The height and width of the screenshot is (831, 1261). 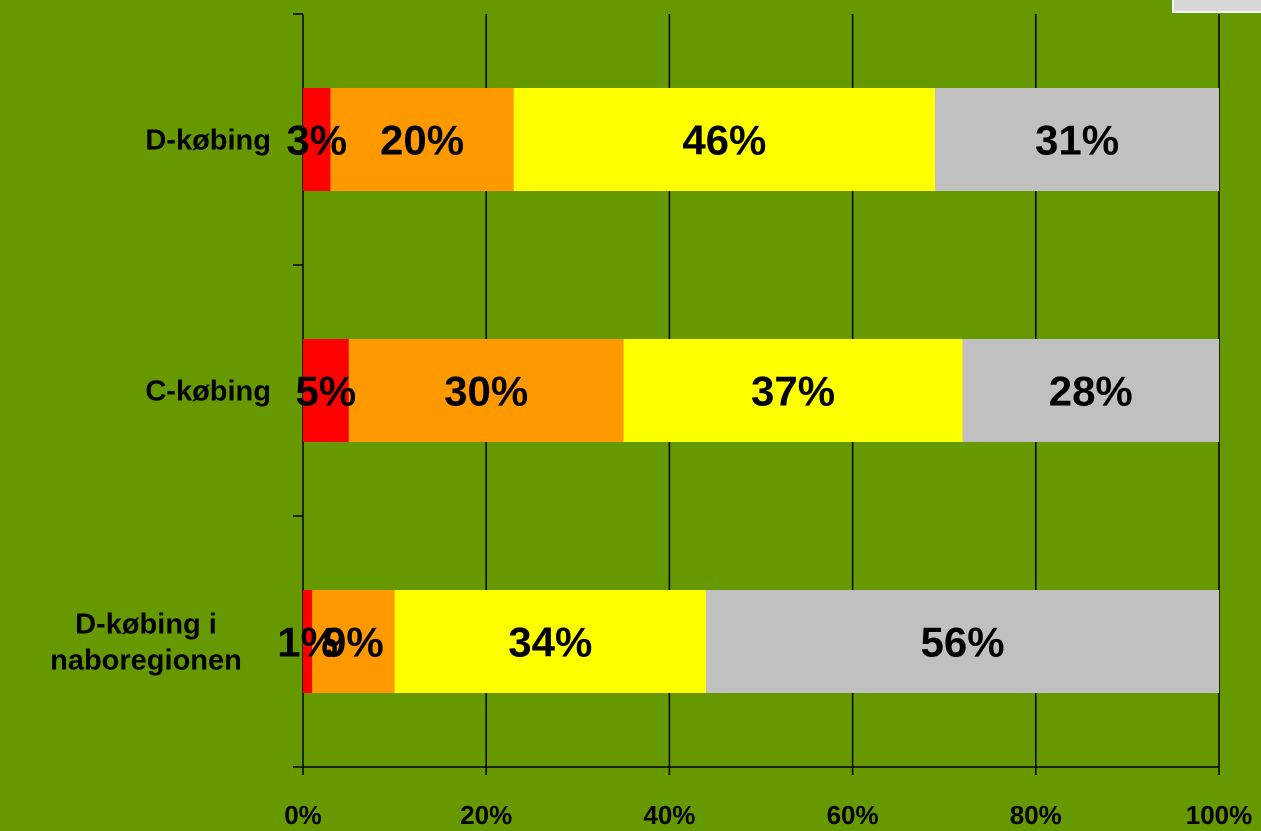 I want to click on bar-value-label: 5%, so click(x=326, y=391).